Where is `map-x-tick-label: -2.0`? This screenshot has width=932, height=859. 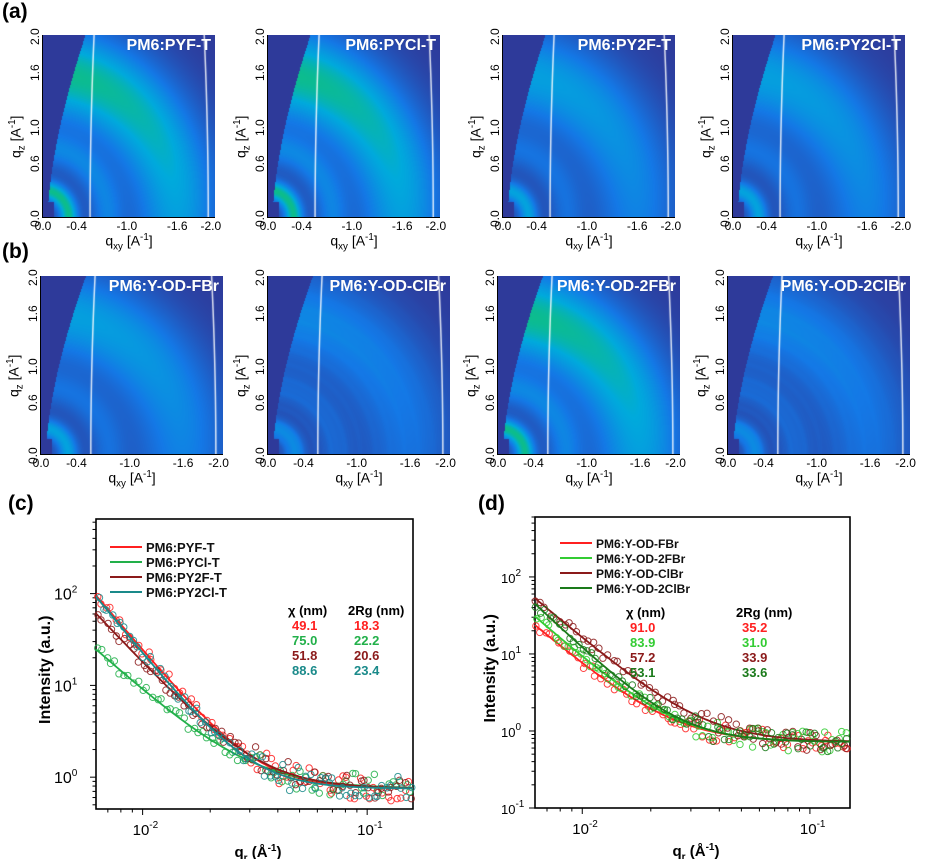 map-x-tick-label: -2.0 is located at coordinates (211, 226).